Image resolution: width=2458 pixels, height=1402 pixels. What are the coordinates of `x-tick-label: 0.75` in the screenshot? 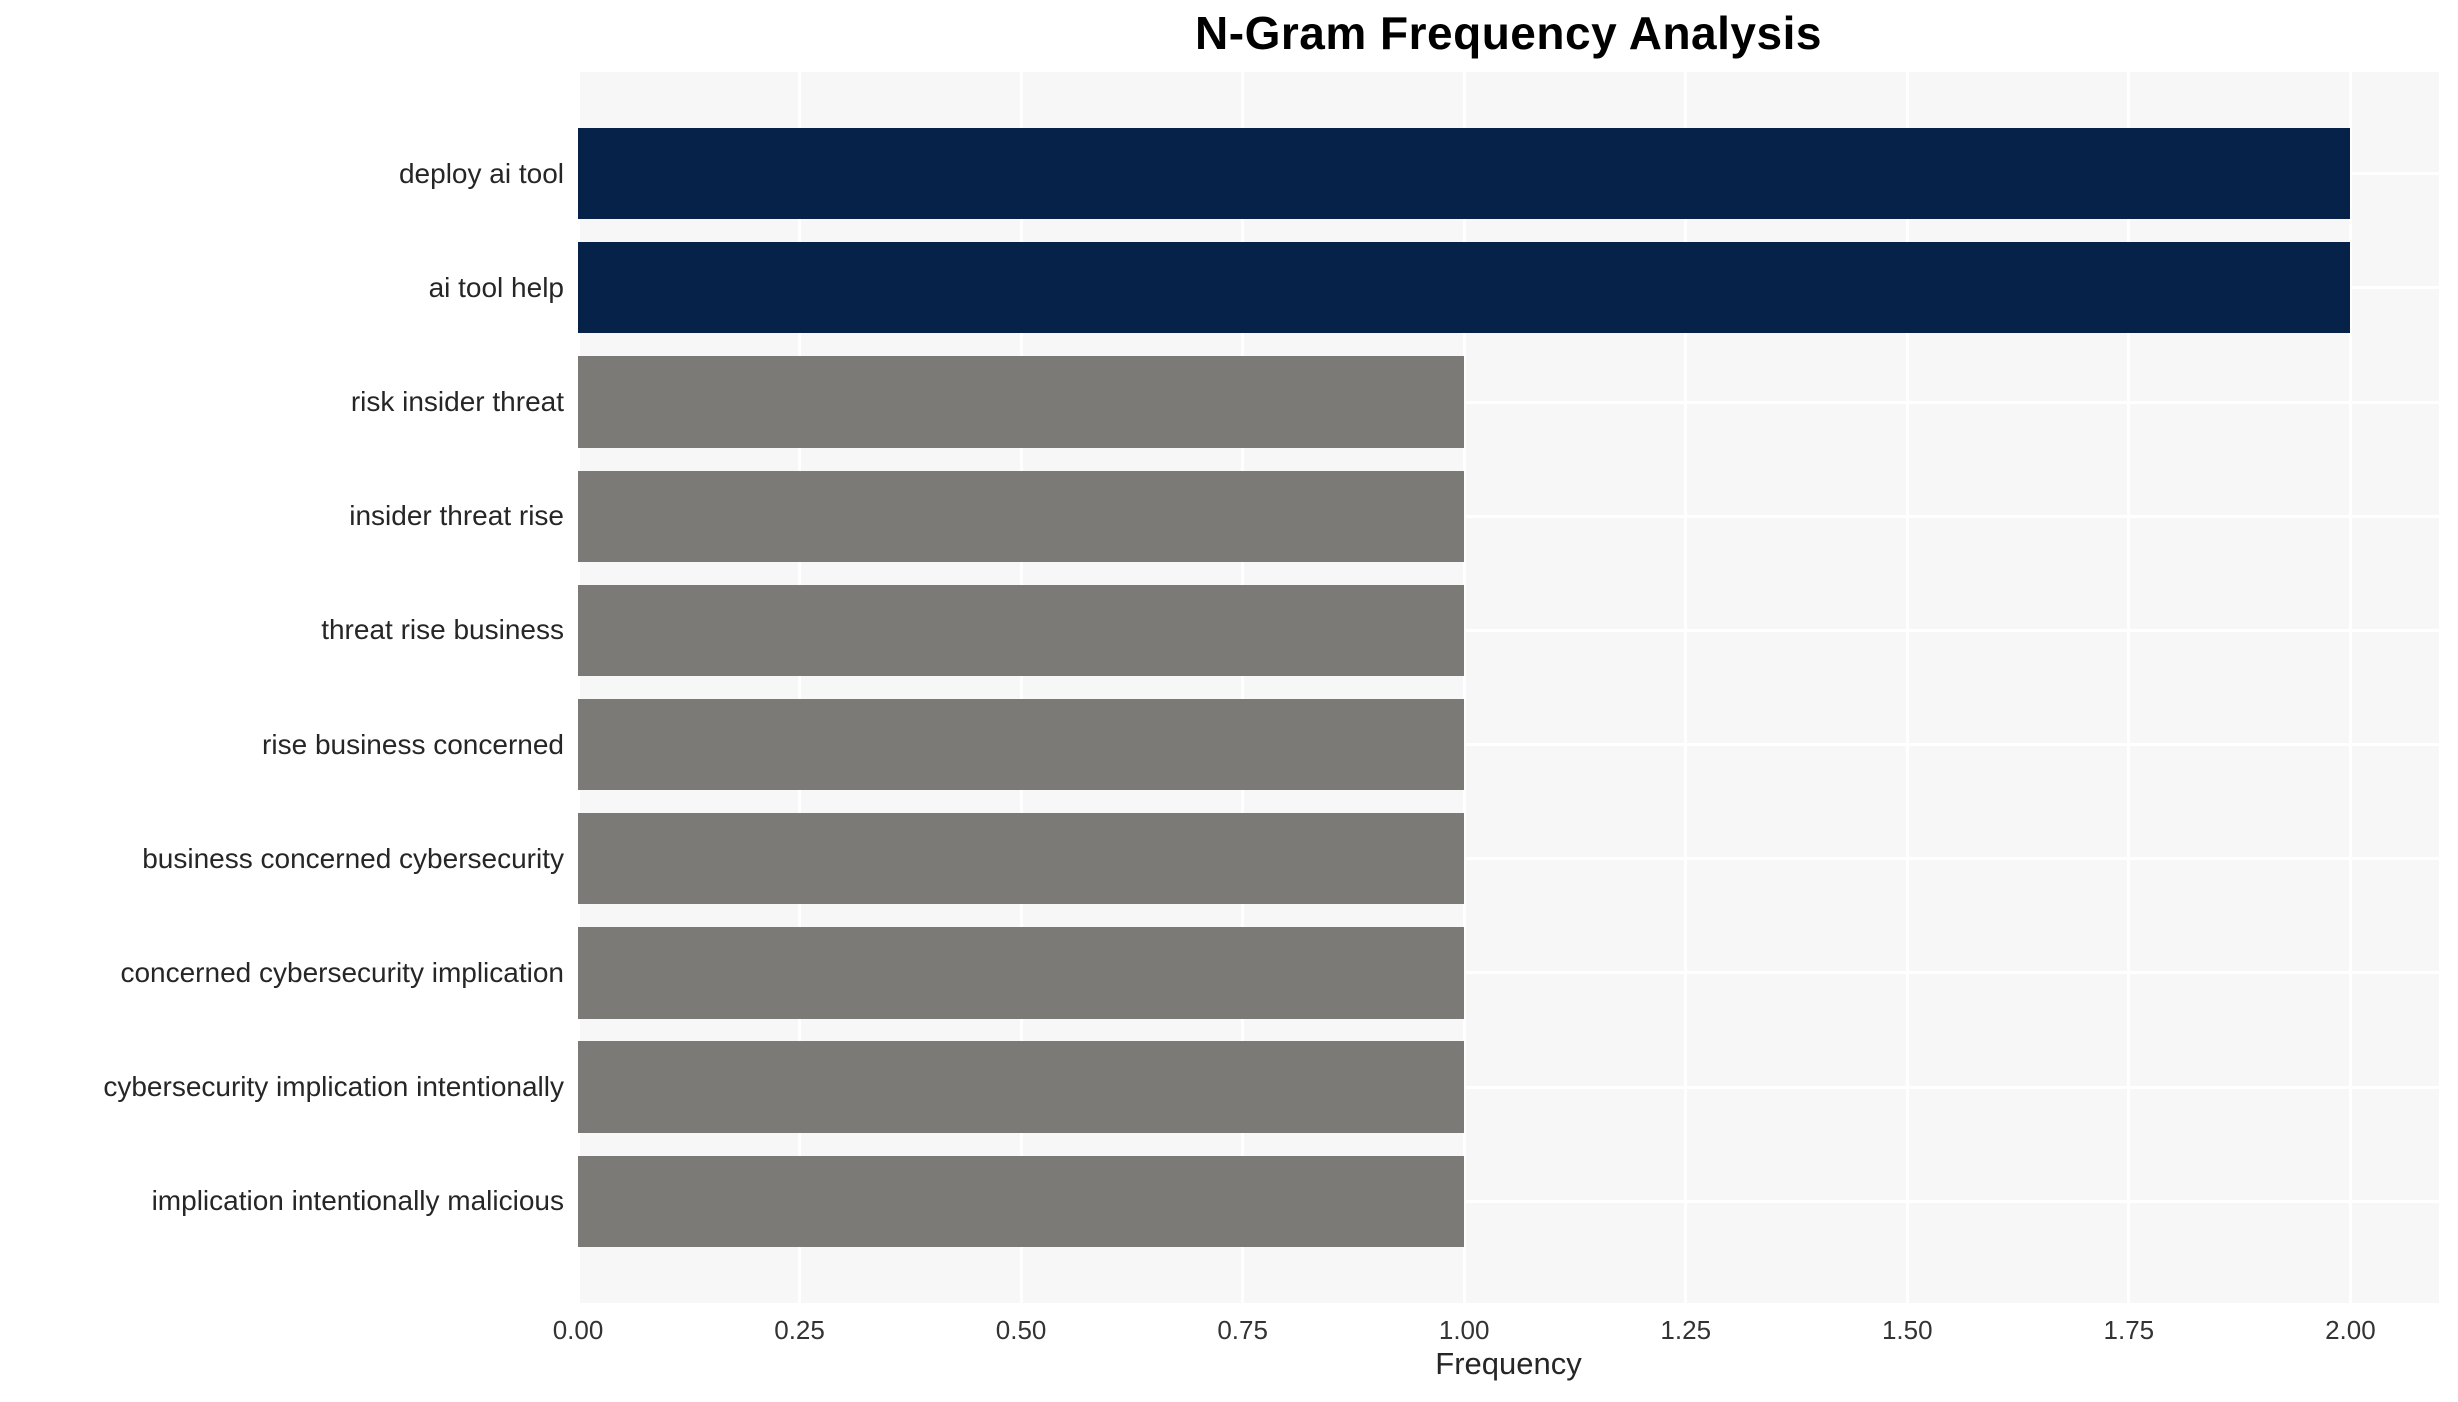 It's located at (1242, 1330).